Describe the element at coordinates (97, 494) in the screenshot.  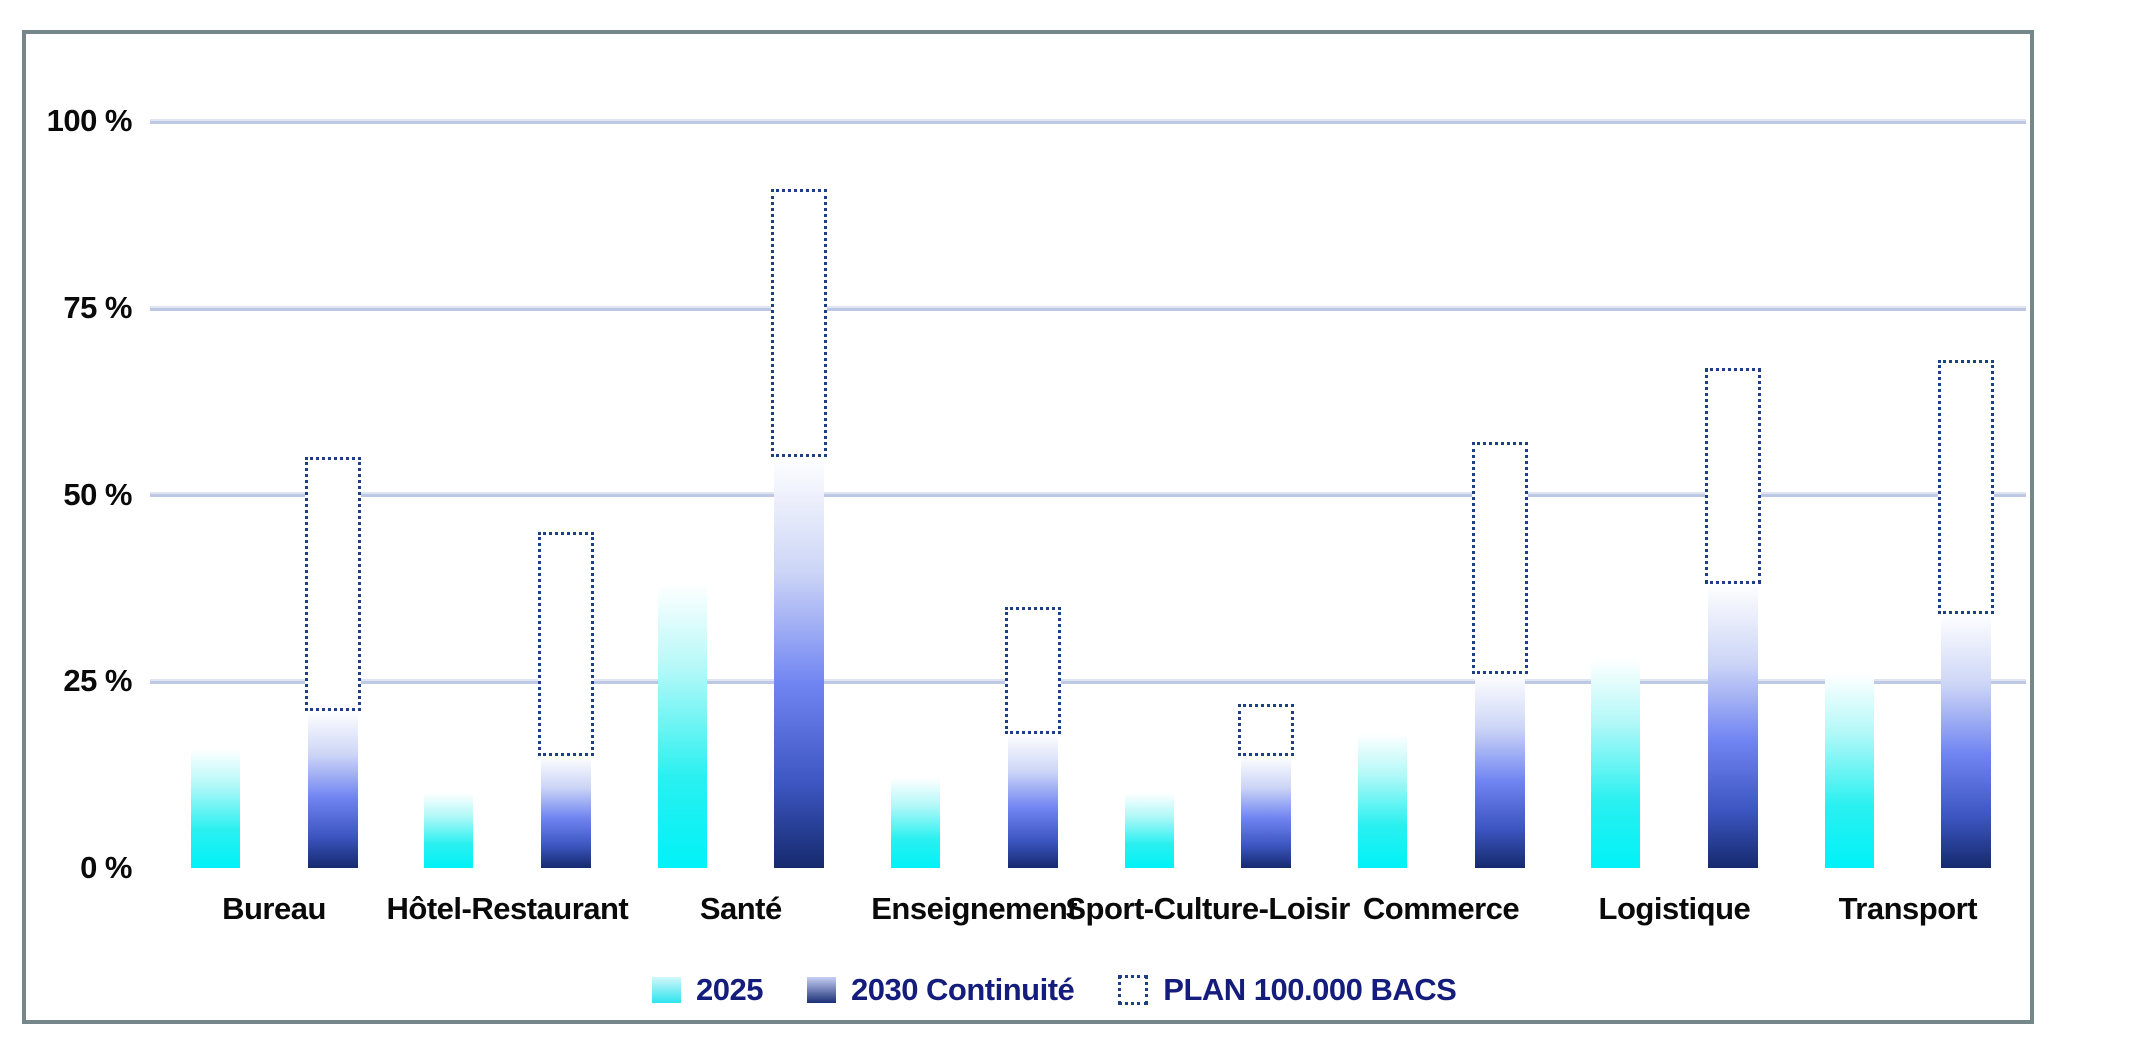
I see `y-axis-tick-50: 50 %` at that location.